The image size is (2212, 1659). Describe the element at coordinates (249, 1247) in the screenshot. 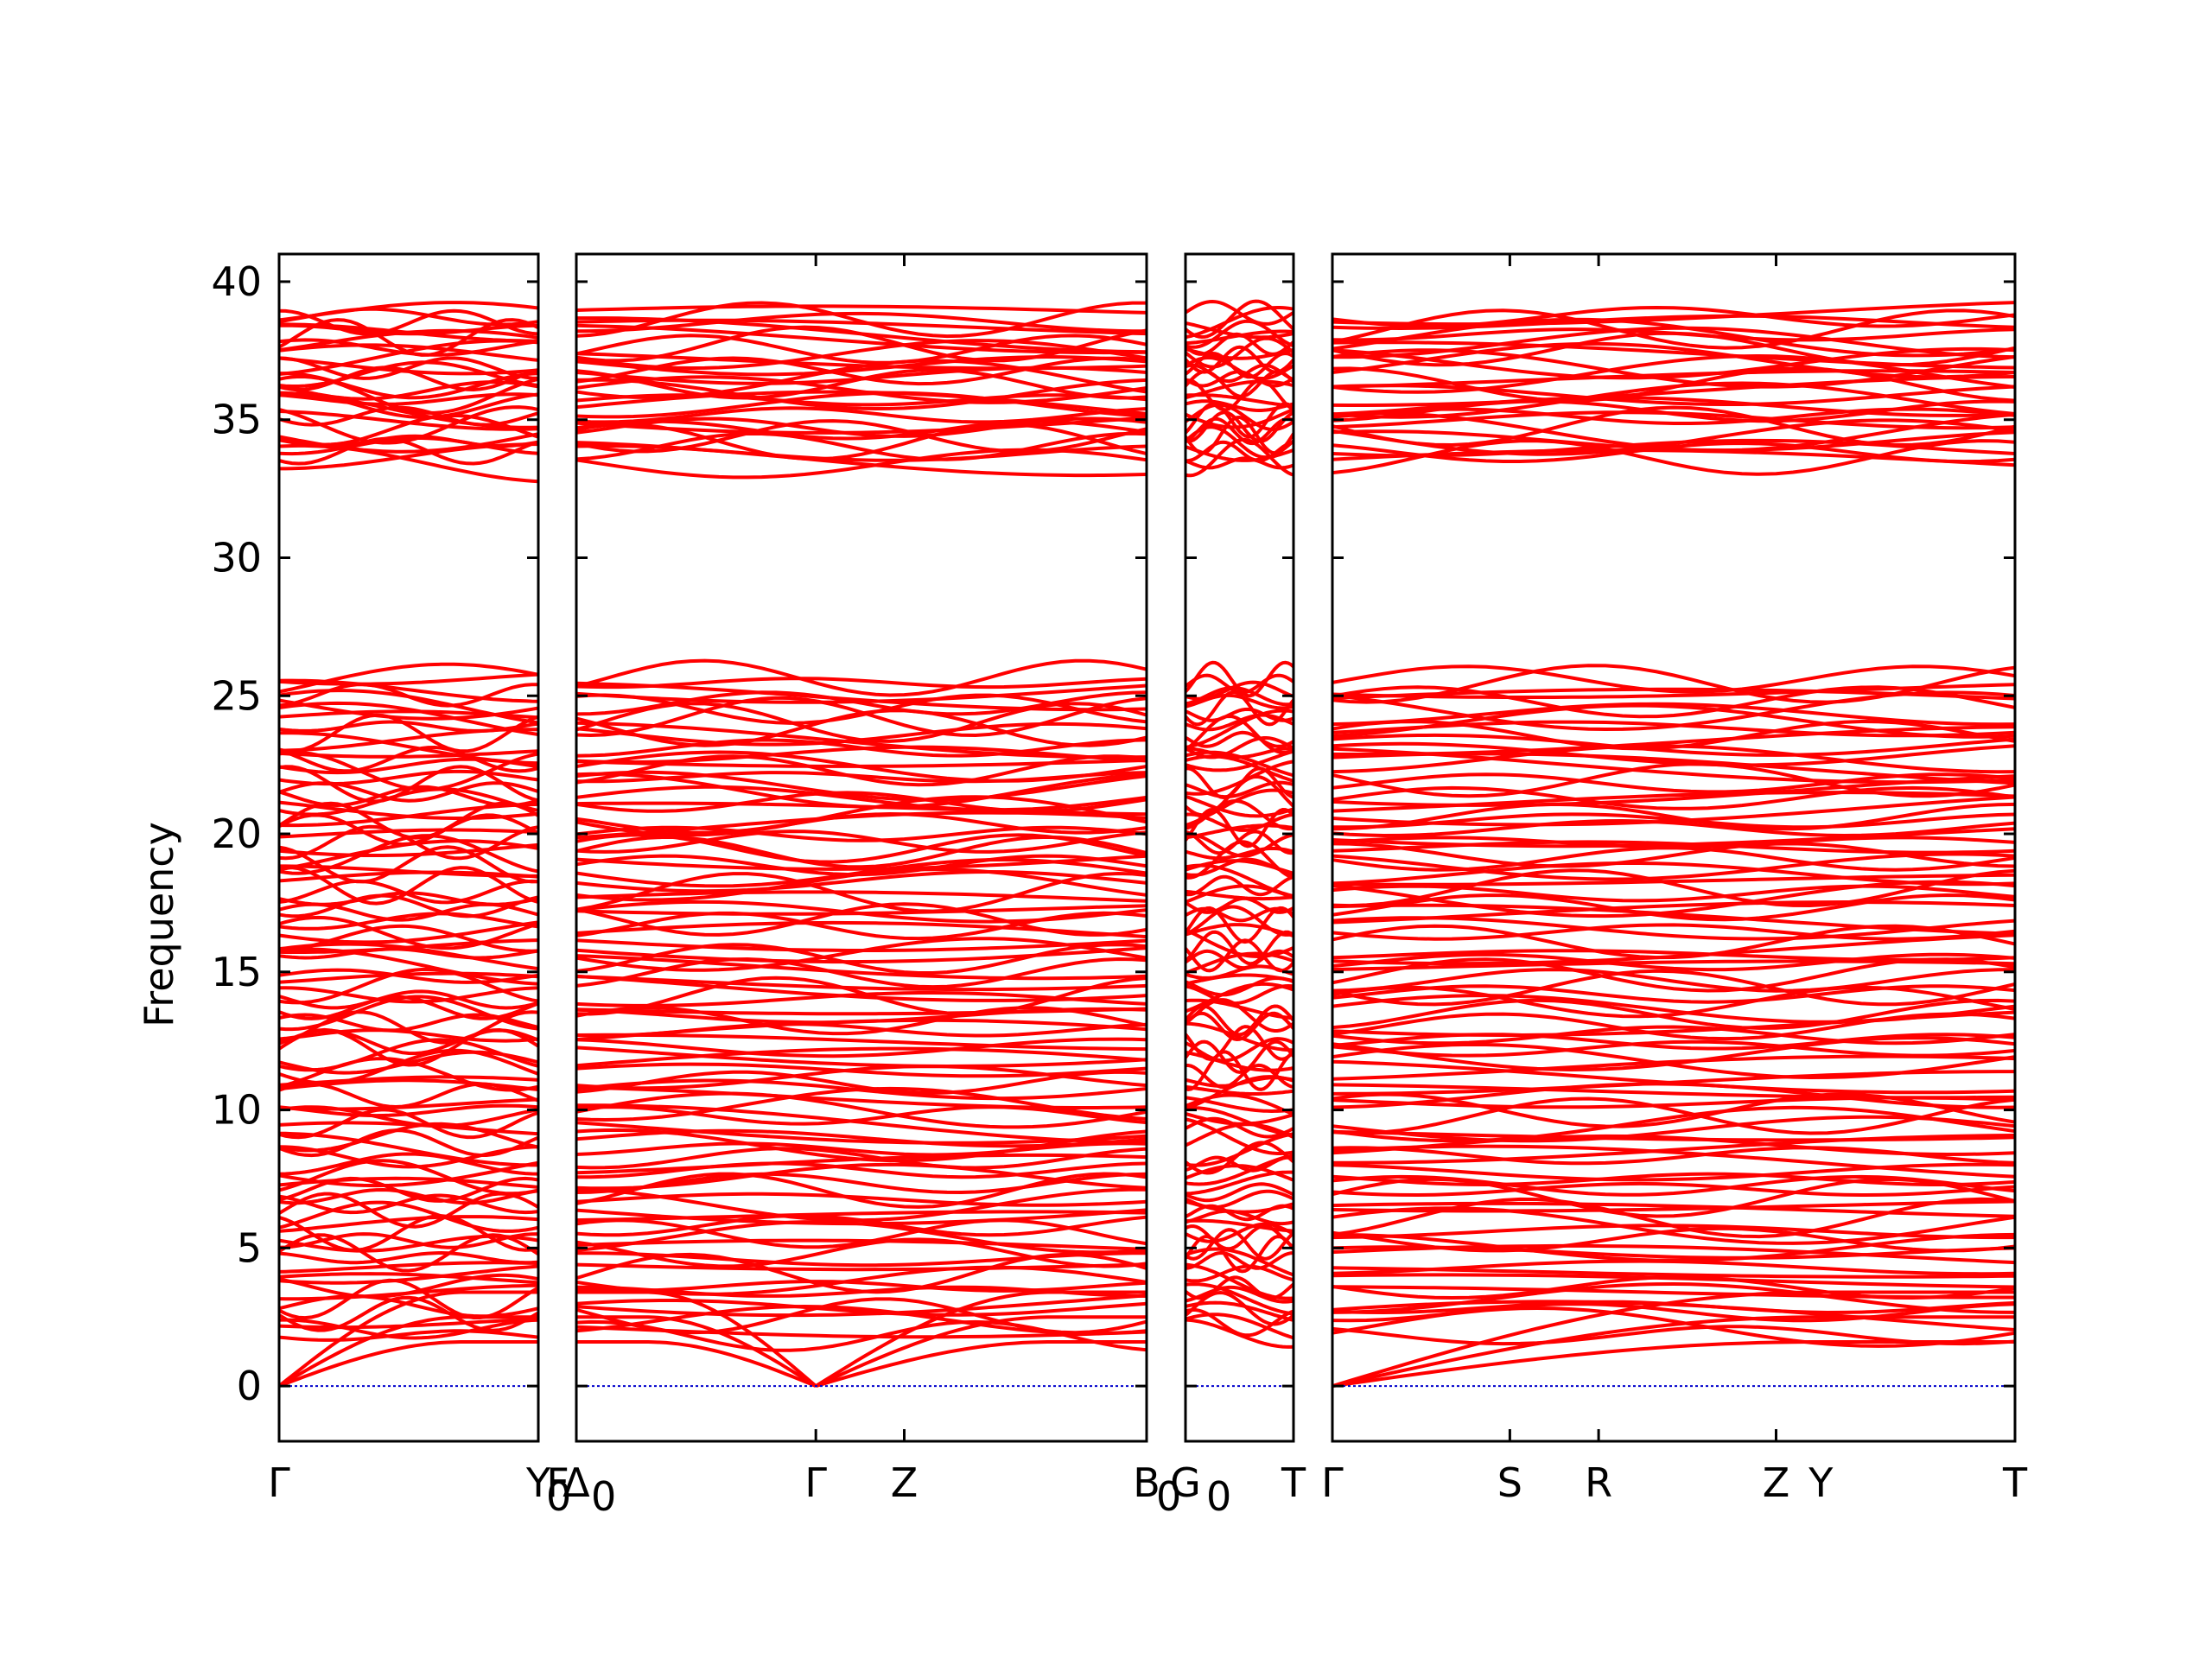

I see `y-tick-label: 5` at that location.